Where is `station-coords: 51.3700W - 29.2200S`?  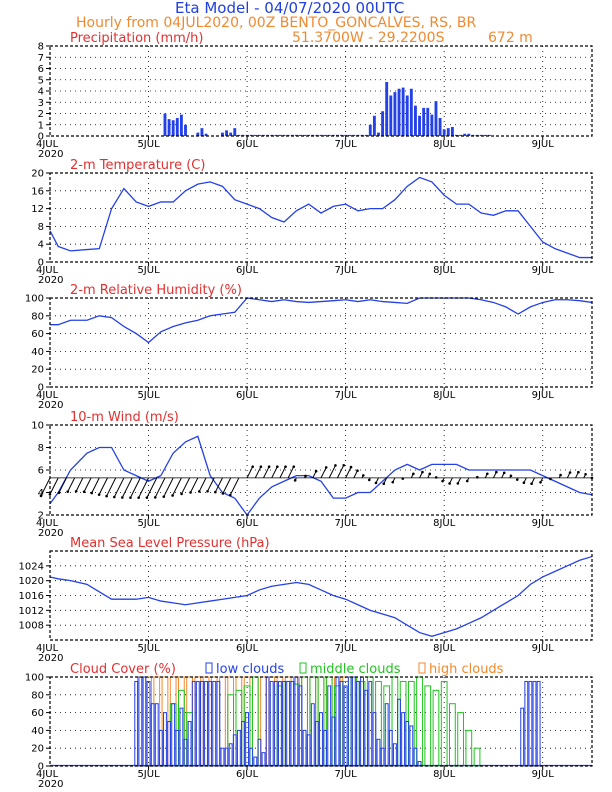
station-coords: 51.3700W - 29.2200S is located at coordinates (368, 38).